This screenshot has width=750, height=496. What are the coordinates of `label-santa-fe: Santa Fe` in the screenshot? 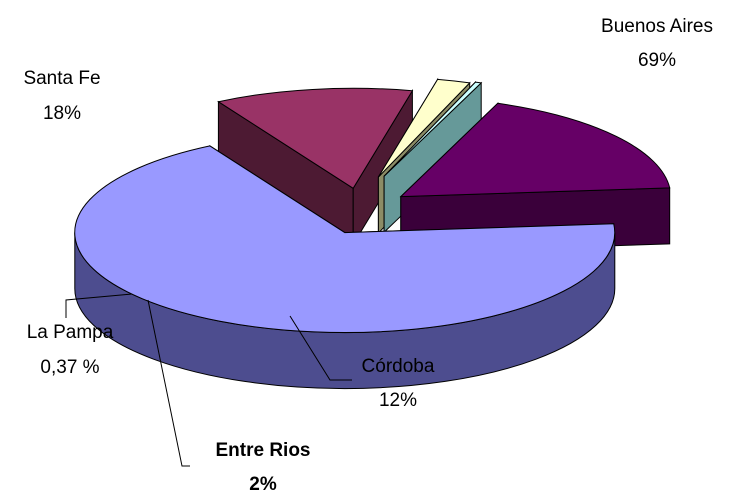 It's located at (61, 78).